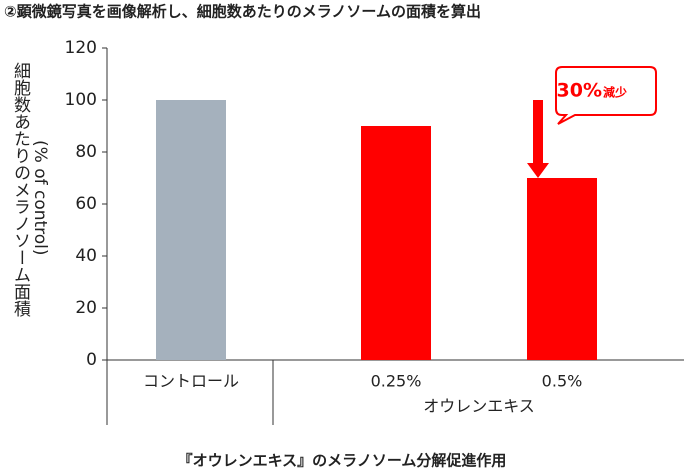  What do you see at coordinates (86, 204) in the screenshot?
I see `y-tick-label: 60` at bounding box center [86, 204].